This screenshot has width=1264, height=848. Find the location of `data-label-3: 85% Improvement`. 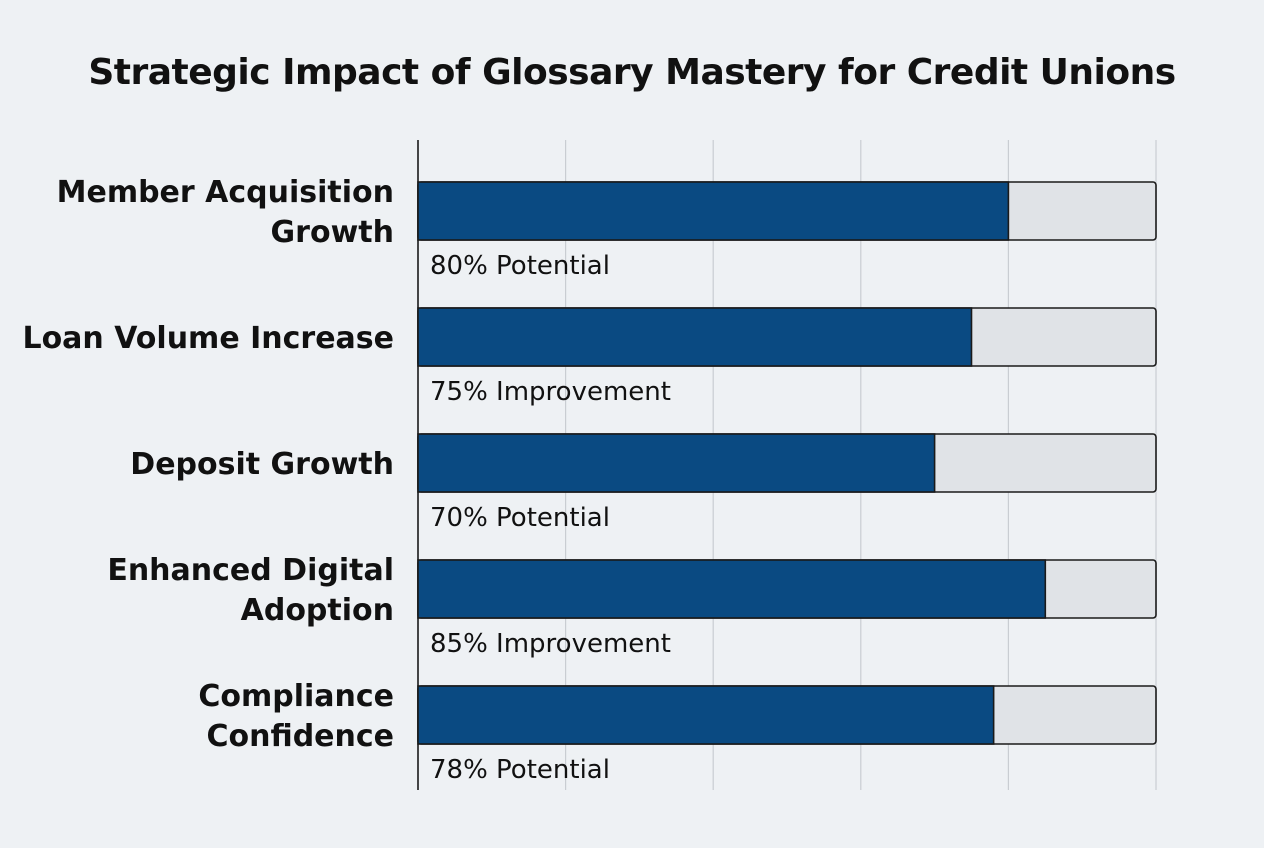

data-label-3: 85% Improvement is located at coordinates (550, 644).